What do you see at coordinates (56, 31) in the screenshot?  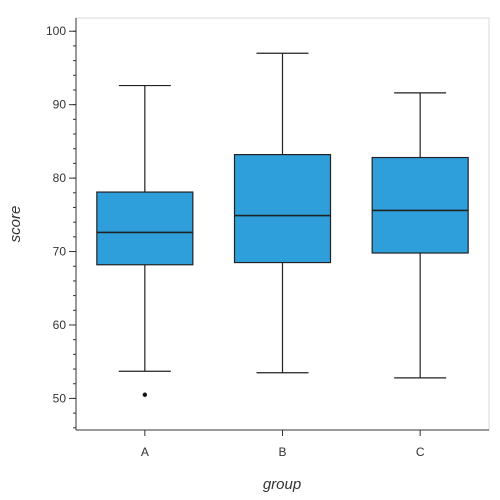 I see `y-tick-label: 100` at bounding box center [56, 31].